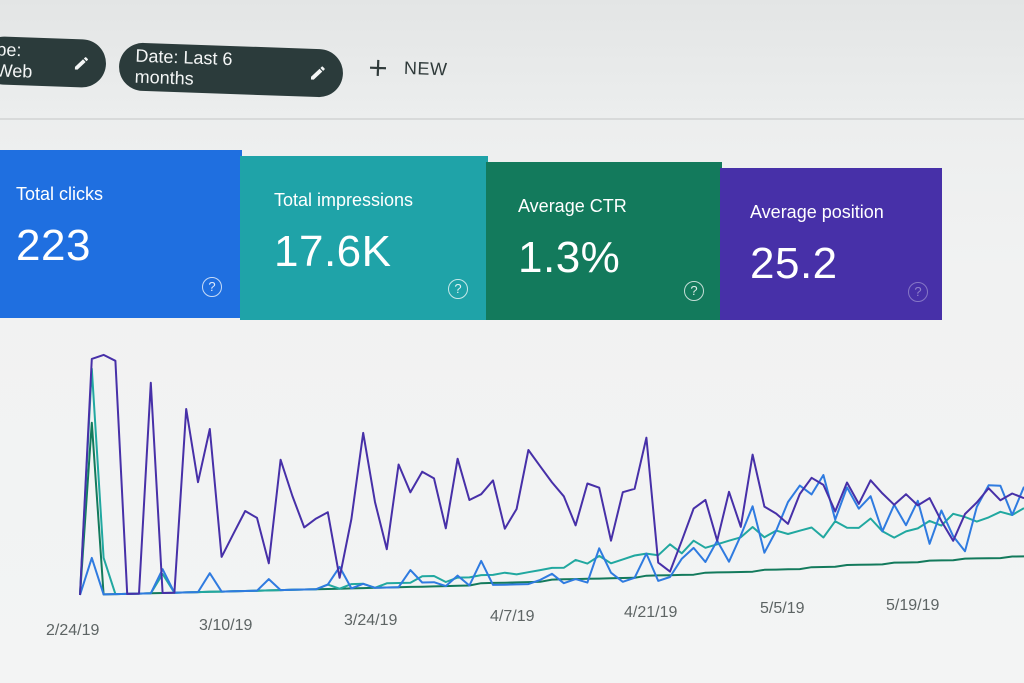  What do you see at coordinates (572, 206) in the screenshot?
I see `metric-label: Average CTR` at bounding box center [572, 206].